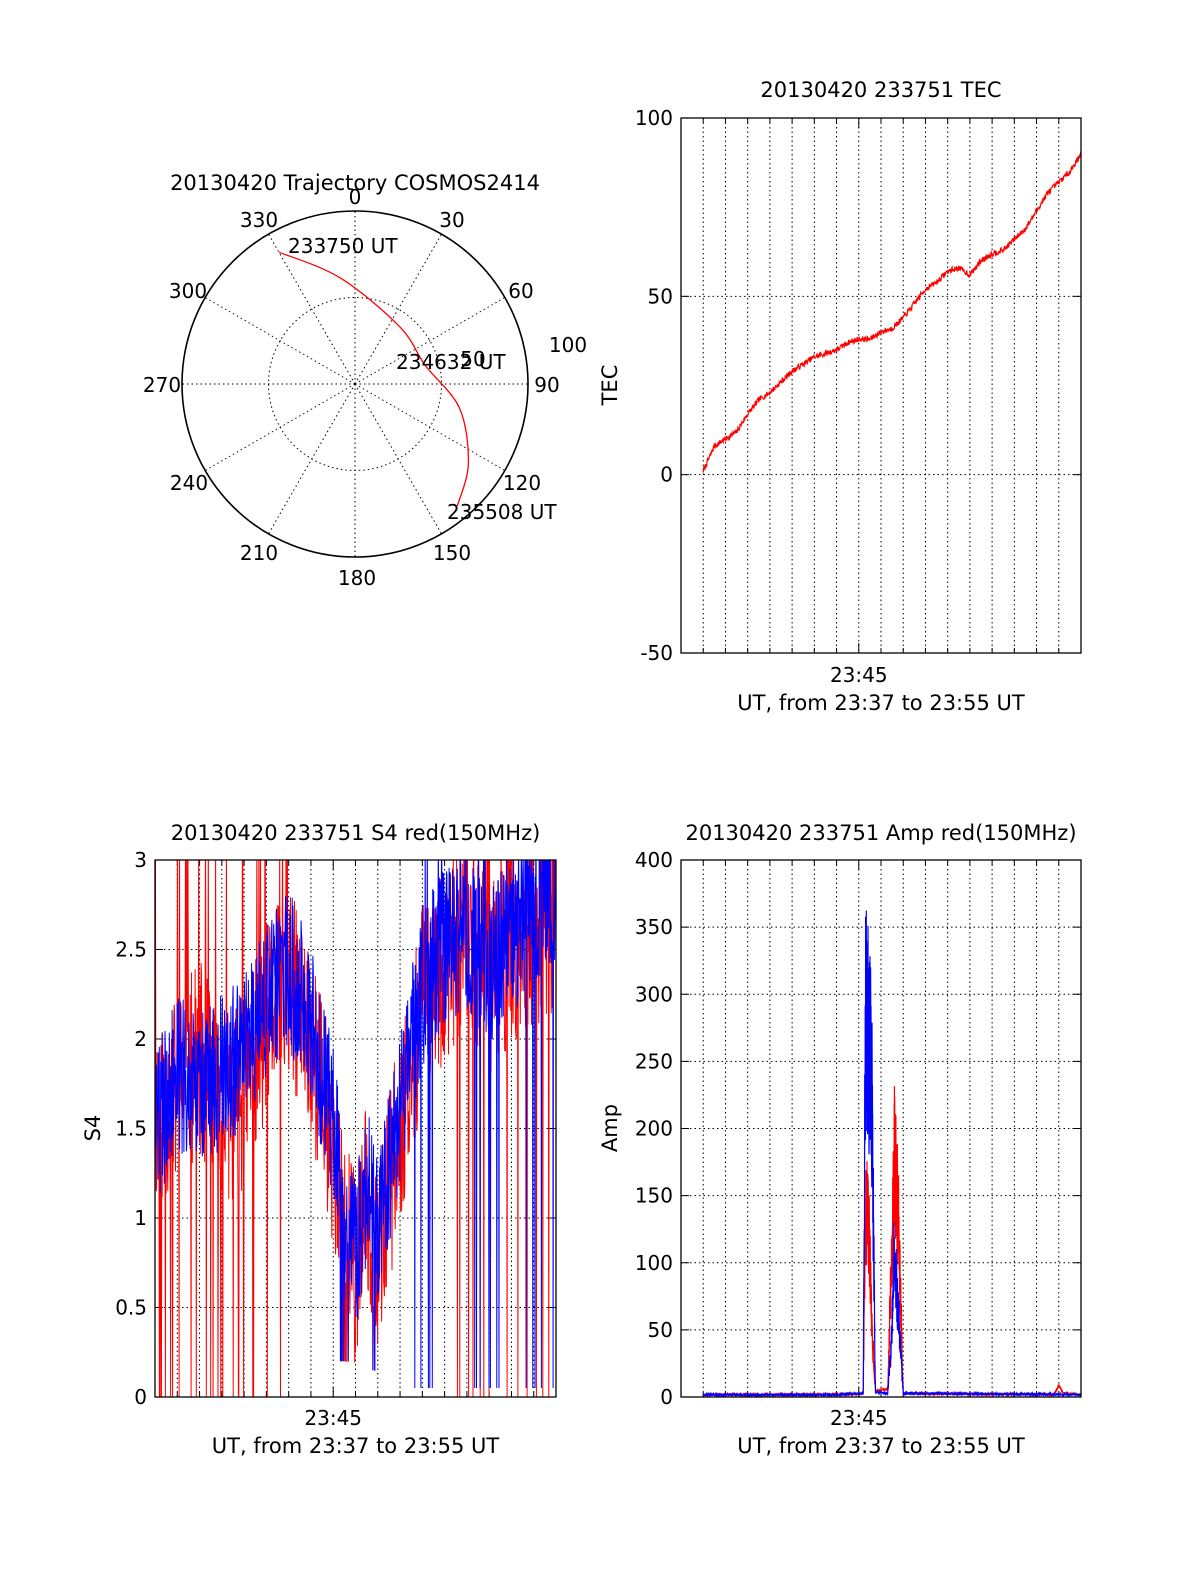 The image size is (1200, 1575). Describe the element at coordinates (520, 291) in the screenshot. I see `polar-angle-label: 60` at that location.